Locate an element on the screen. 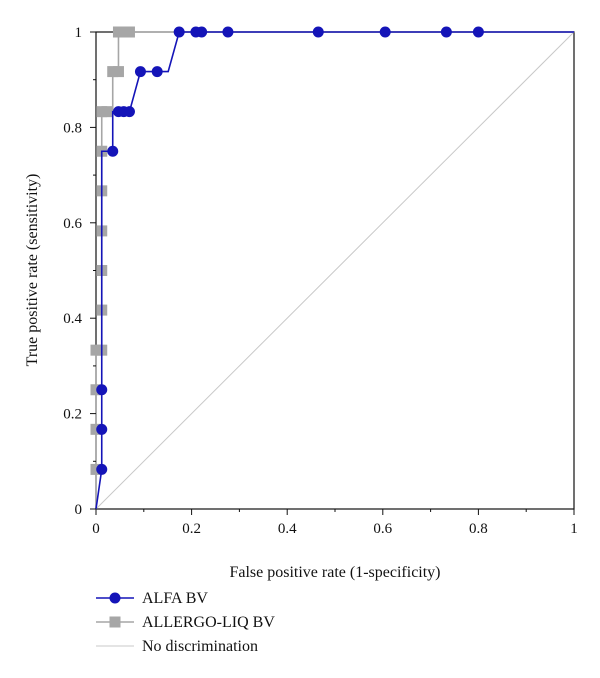 The image size is (600, 678). y-tick-label: 0.4 is located at coordinates (72, 319).